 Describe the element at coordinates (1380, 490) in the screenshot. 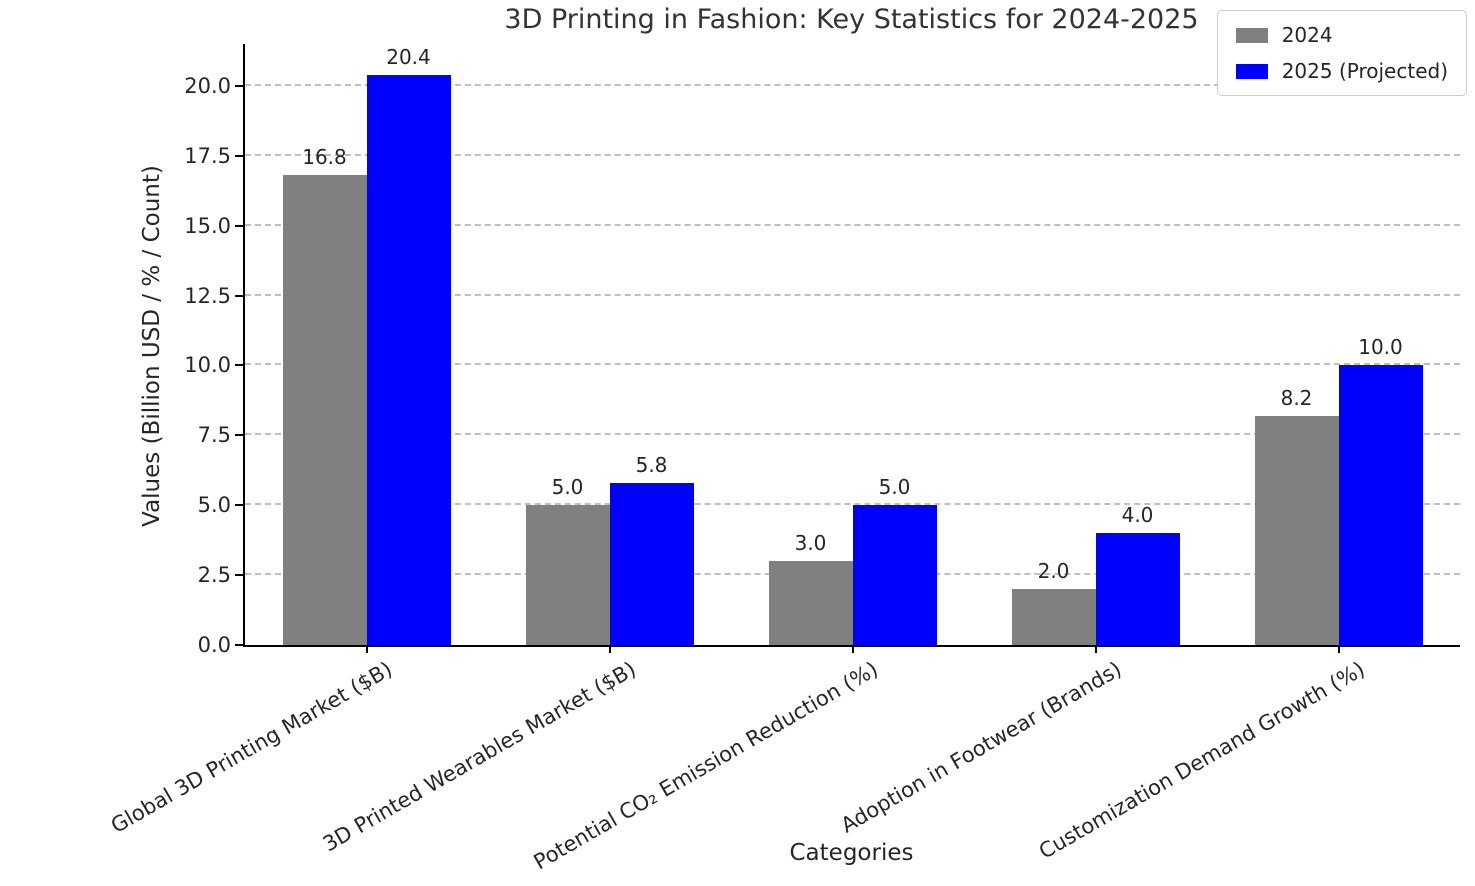

I see `bar-2025: 10.0` at that location.